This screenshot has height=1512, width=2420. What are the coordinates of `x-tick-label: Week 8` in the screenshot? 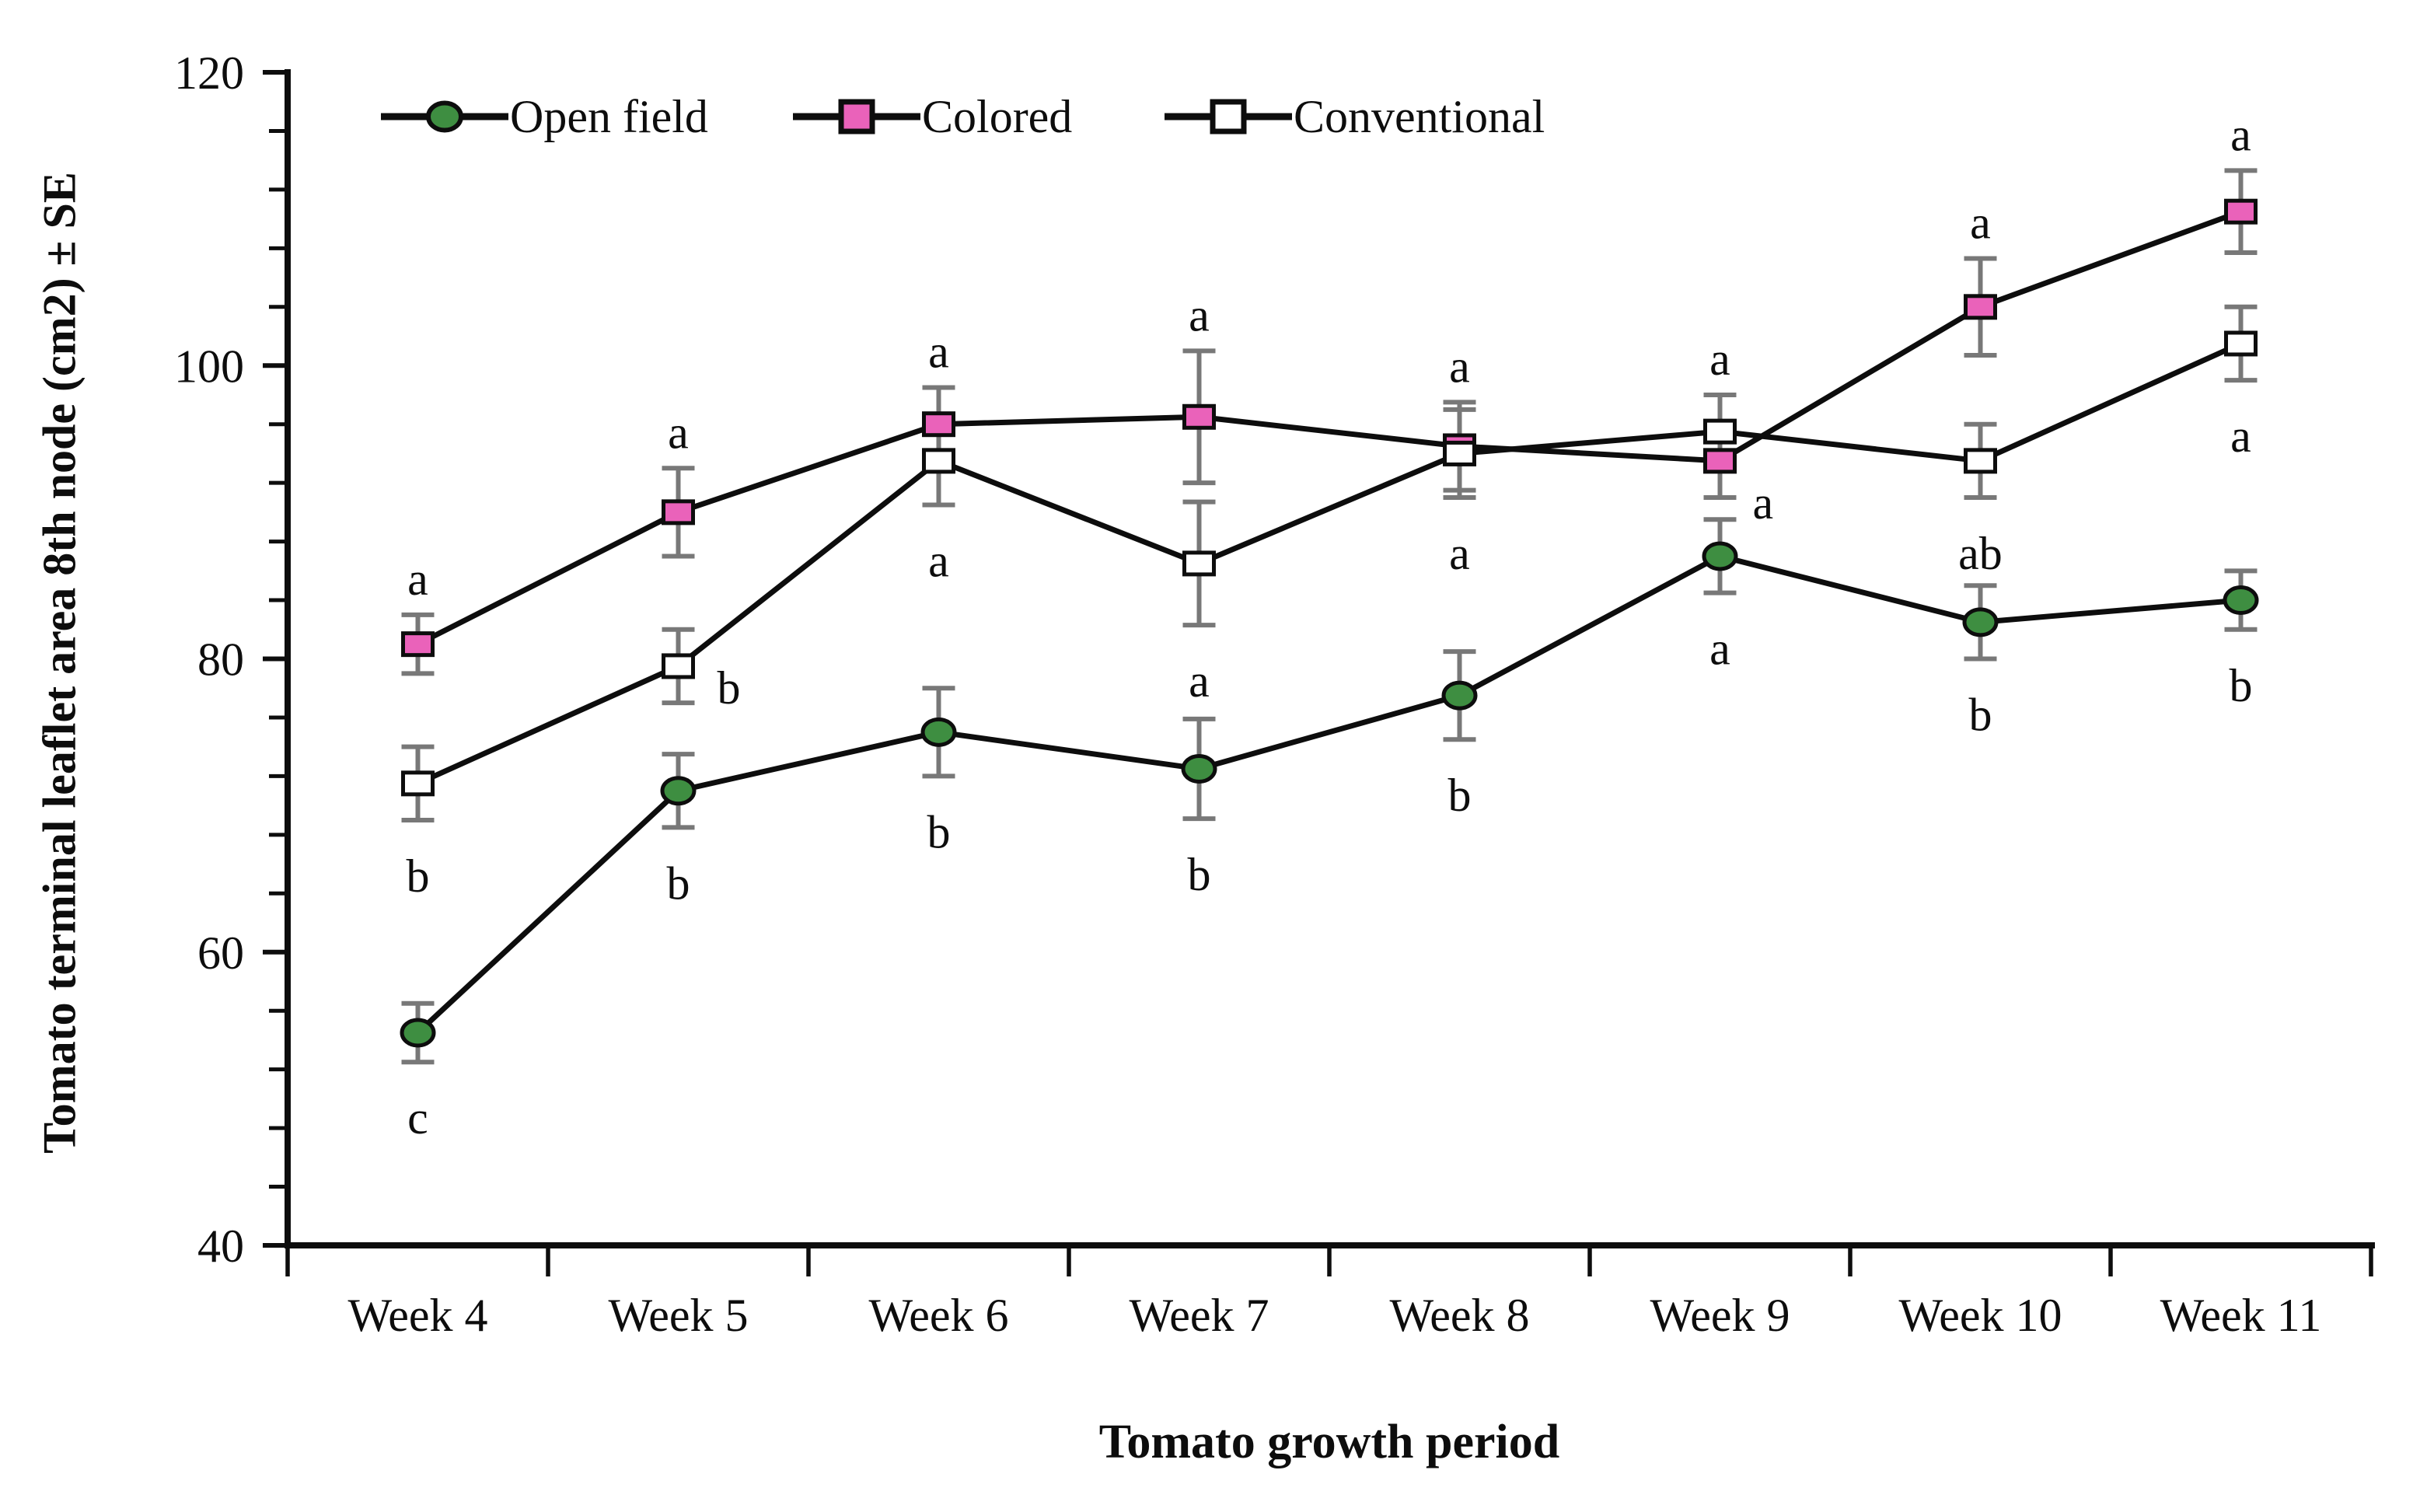 It's located at (1459, 1315).